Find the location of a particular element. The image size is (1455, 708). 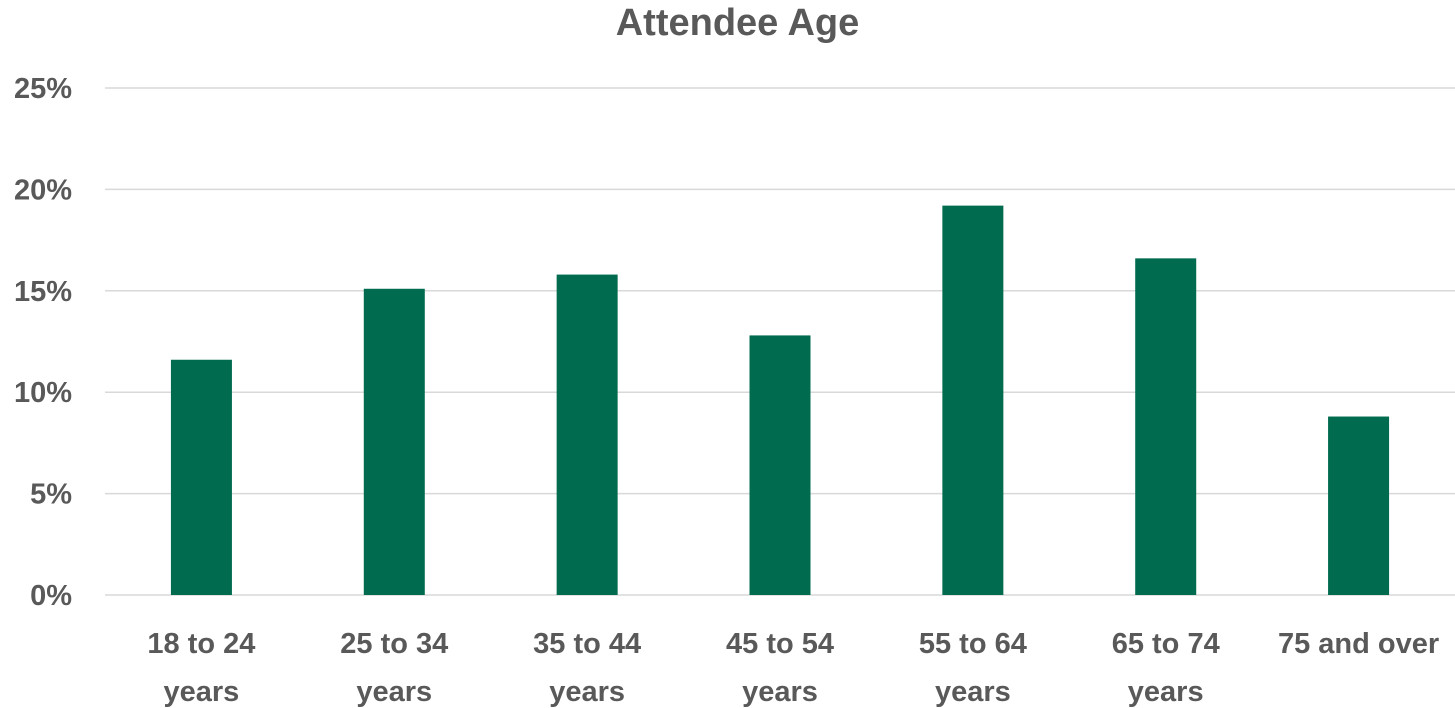

y-tick-label: 0% is located at coordinates (51, 596).